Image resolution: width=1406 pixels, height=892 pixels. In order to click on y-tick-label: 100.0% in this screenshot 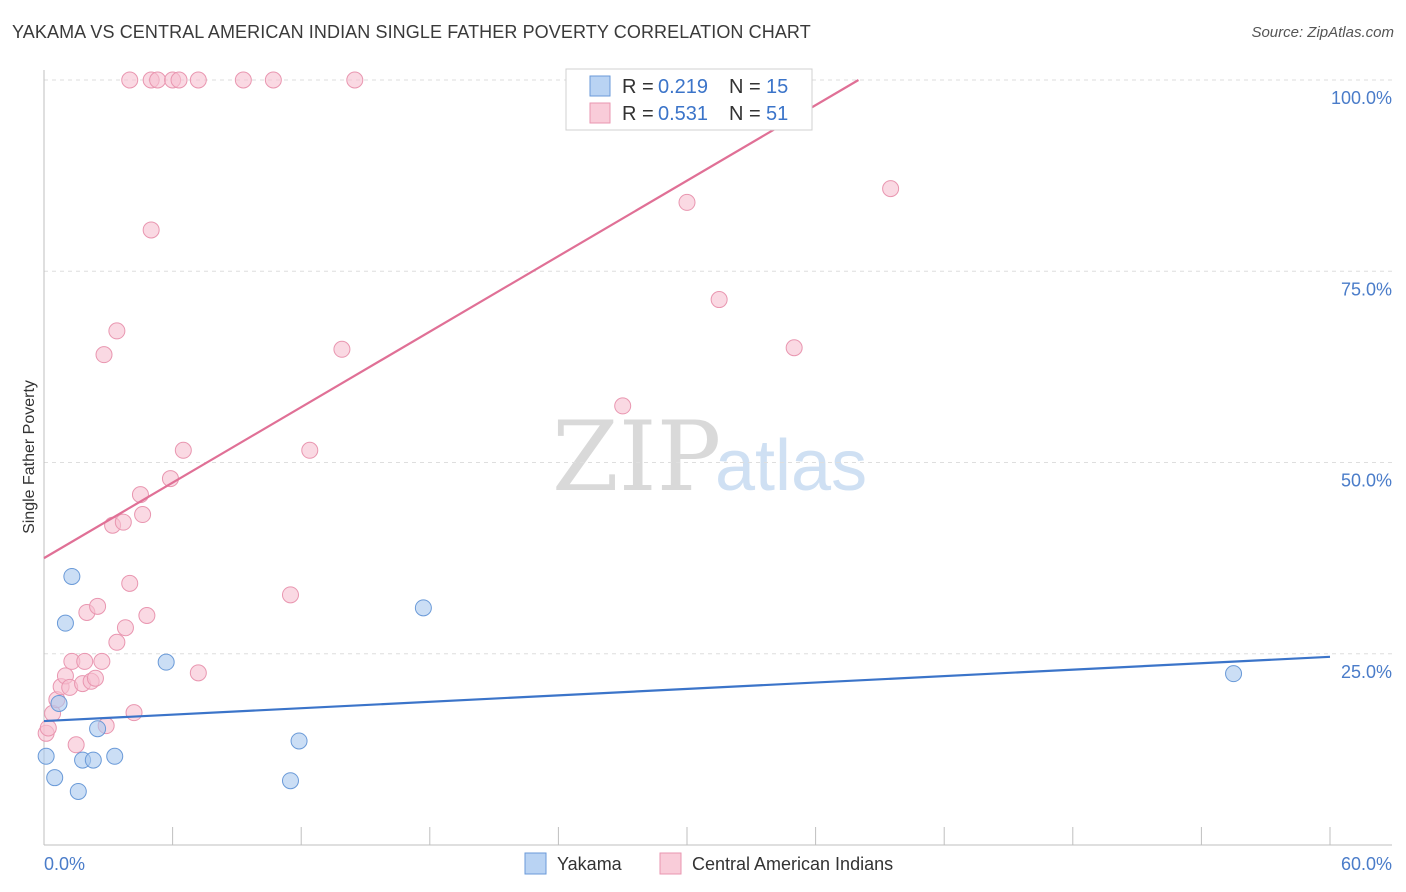, I will do `click(1361, 98)`.